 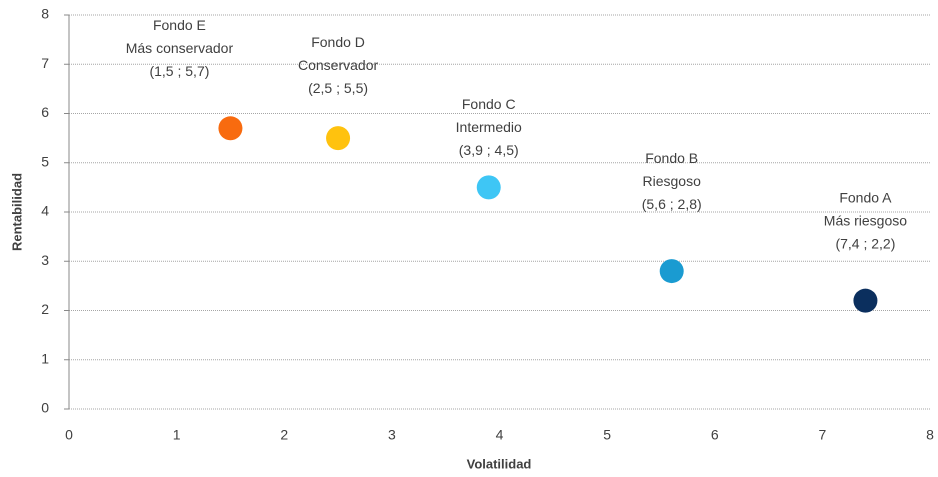 I want to click on point-name: Fondo D, so click(x=338, y=42).